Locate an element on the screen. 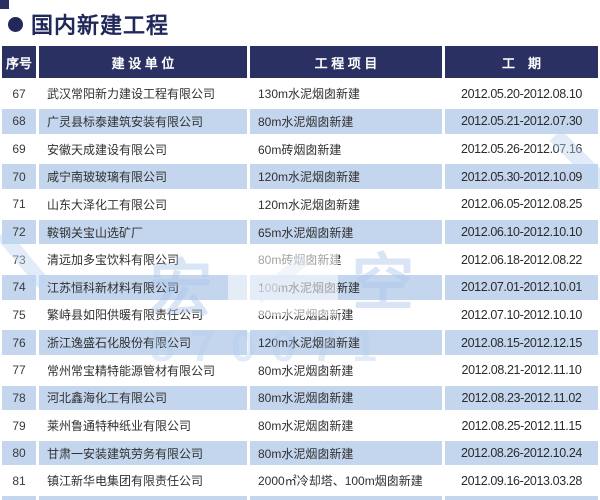 This screenshot has width=600, height=500. cell-company: 武汉常阳新力建设工程有限公司 is located at coordinates (131, 94).